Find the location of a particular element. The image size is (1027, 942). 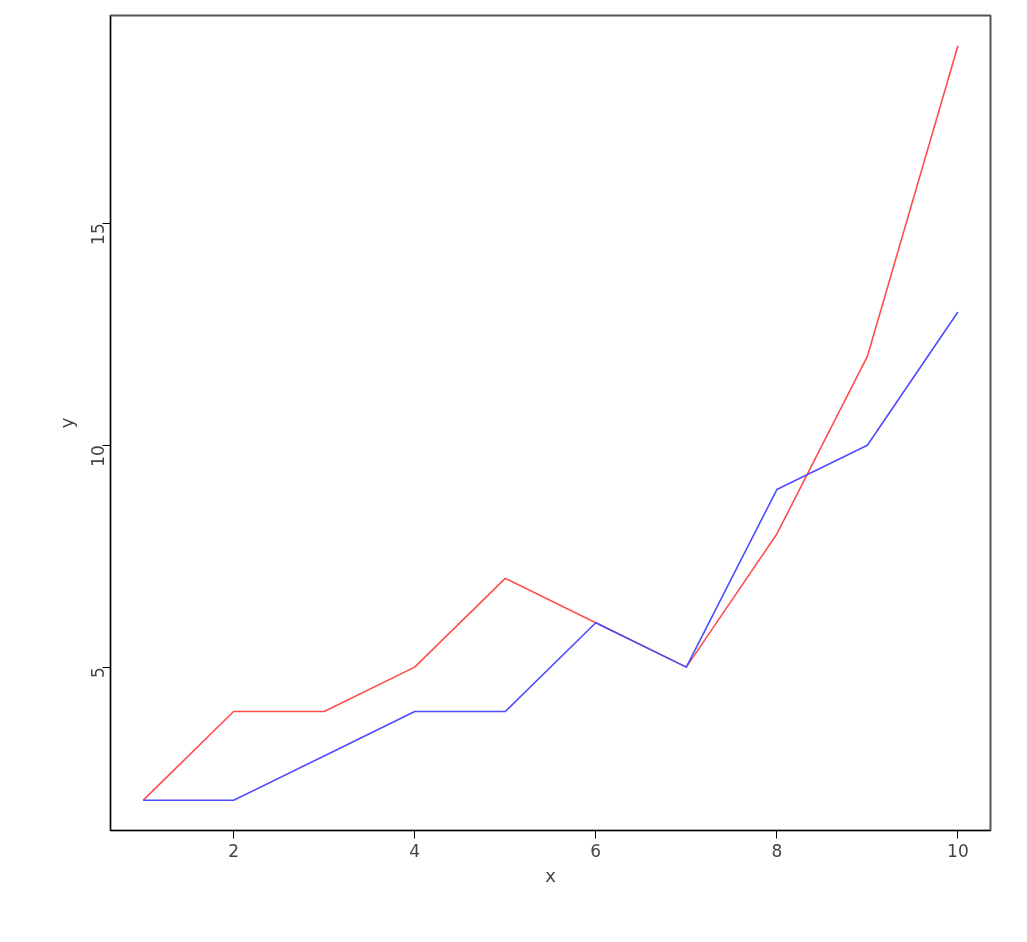

x-tick-label: 10 is located at coordinates (958, 850).